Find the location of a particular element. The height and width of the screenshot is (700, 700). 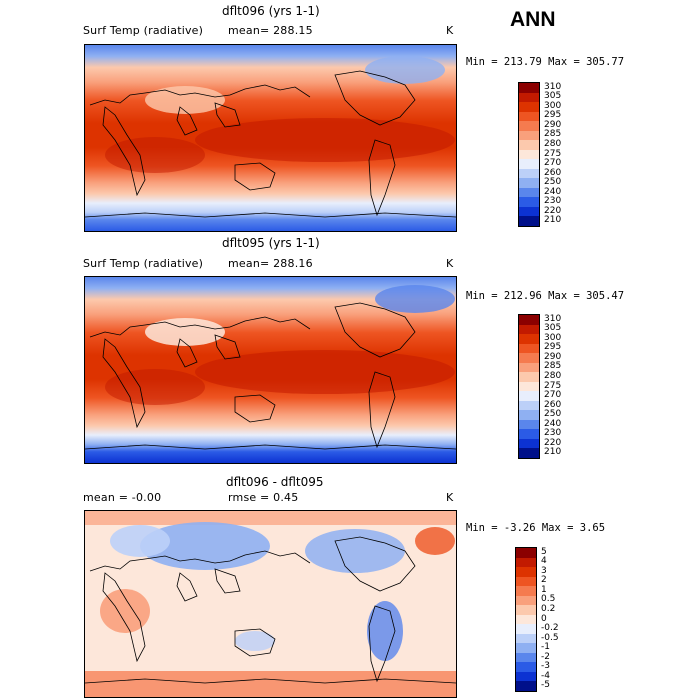

panel-3-colorbar is located at coordinates (526, 619).